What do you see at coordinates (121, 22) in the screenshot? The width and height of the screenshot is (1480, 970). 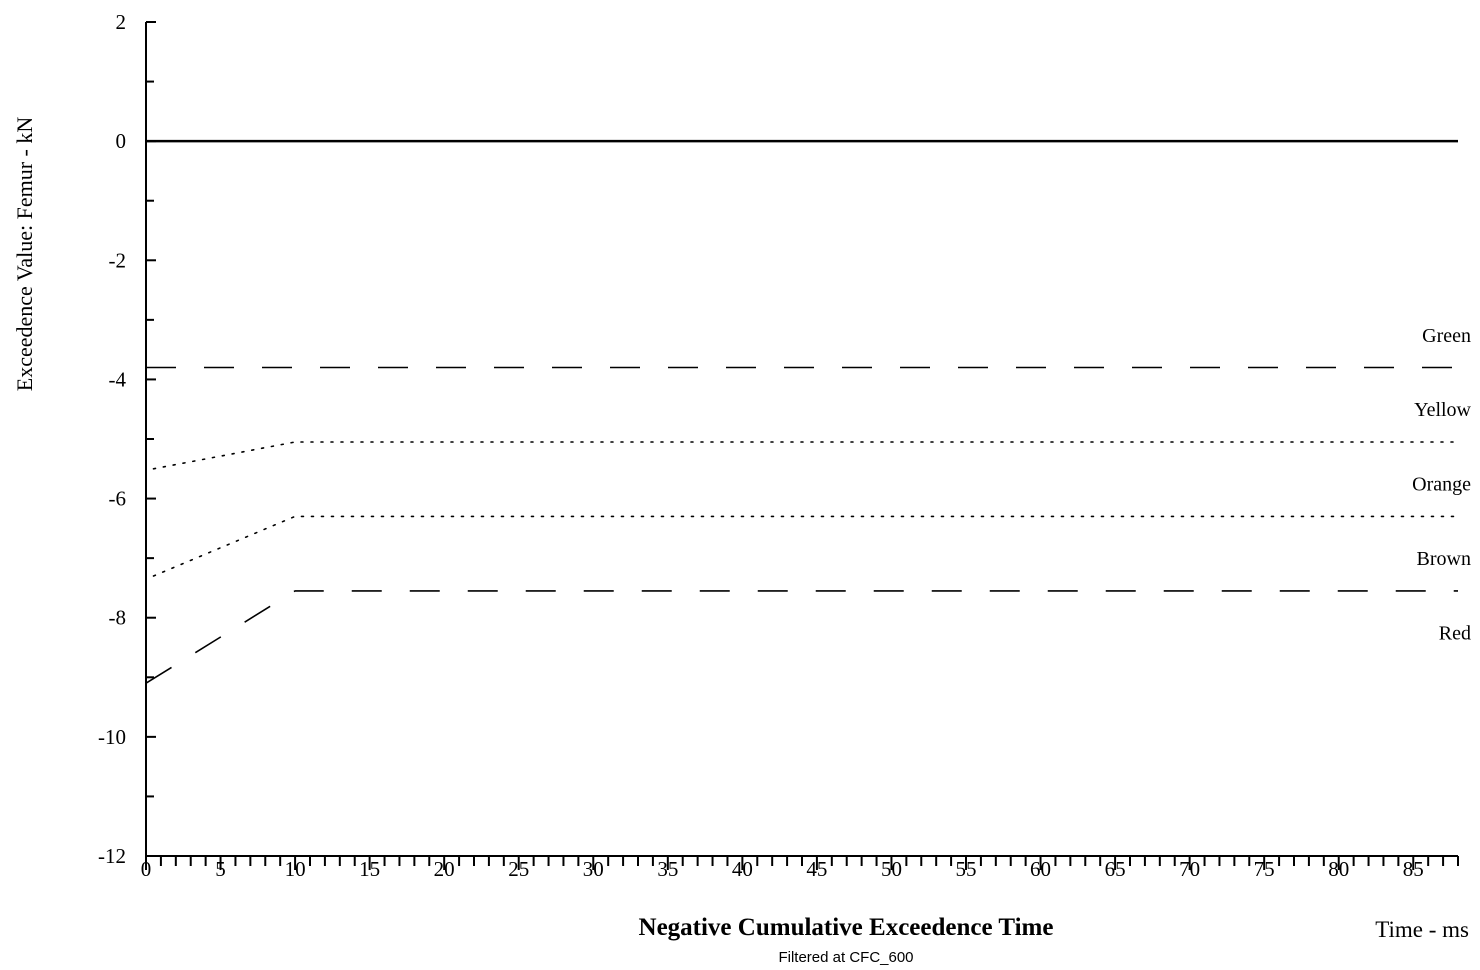 I see `y-tick-label: 2` at bounding box center [121, 22].